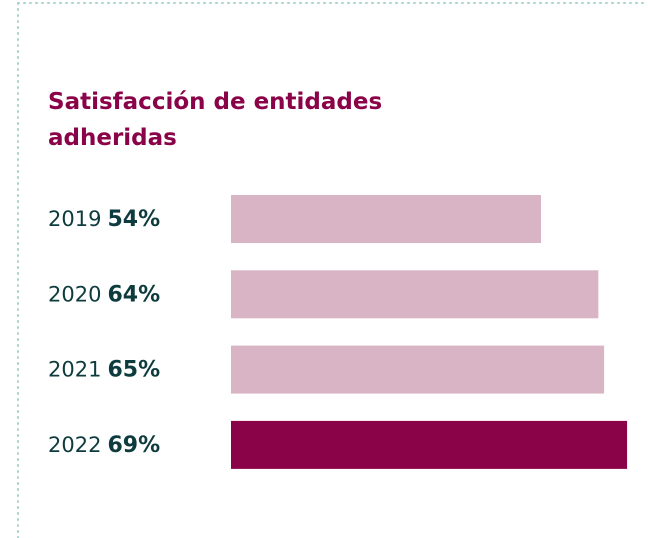 The image size is (648, 538). Describe the element at coordinates (74, 370) in the screenshot. I see `category-label: 2021` at that location.